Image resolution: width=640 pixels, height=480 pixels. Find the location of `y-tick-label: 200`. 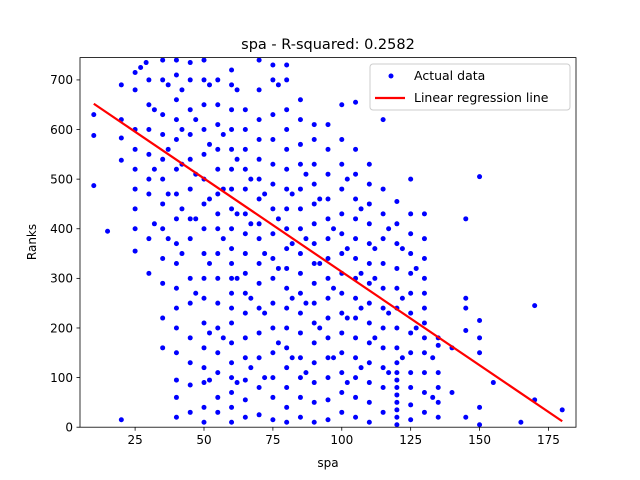

y-tick-label: 200 is located at coordinates (61, 328).